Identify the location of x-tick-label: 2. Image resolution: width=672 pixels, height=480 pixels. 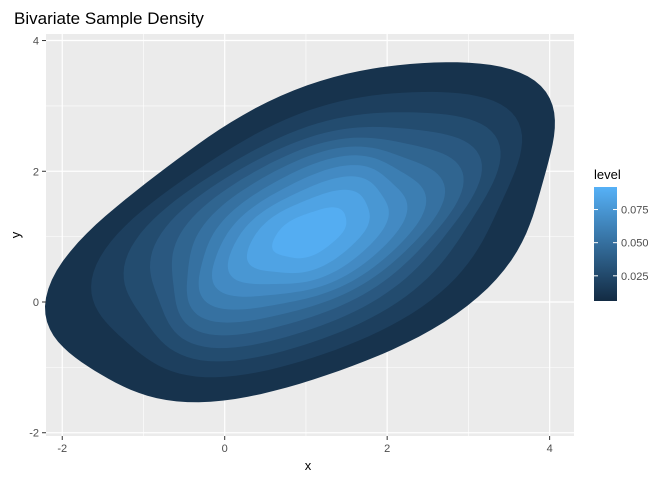
(387, 449).